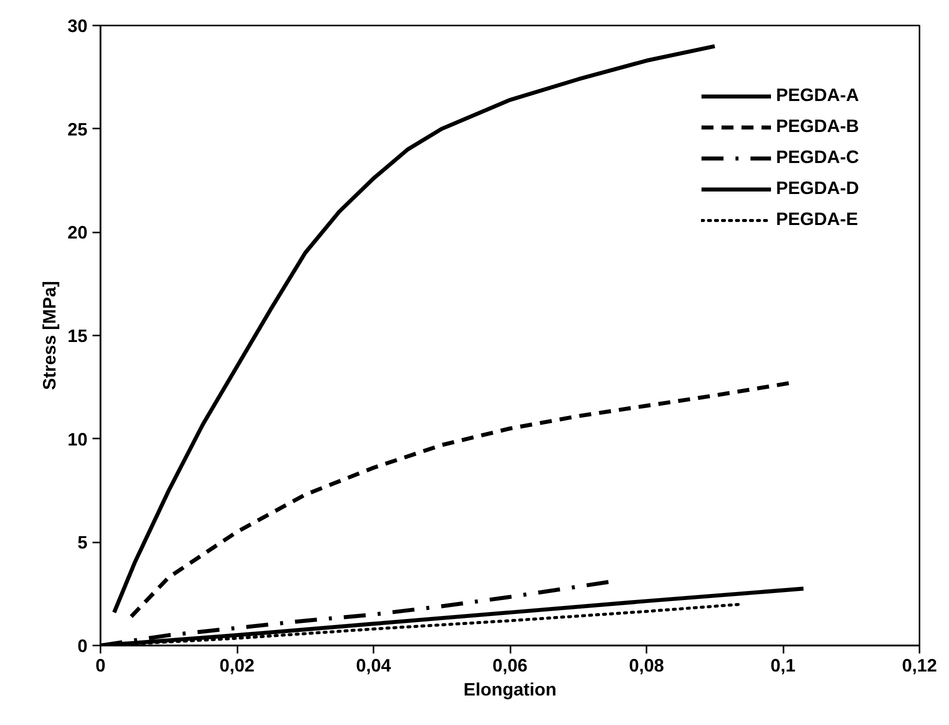  I want to click on legend-label: PEGDA-A, so click(817, 95).